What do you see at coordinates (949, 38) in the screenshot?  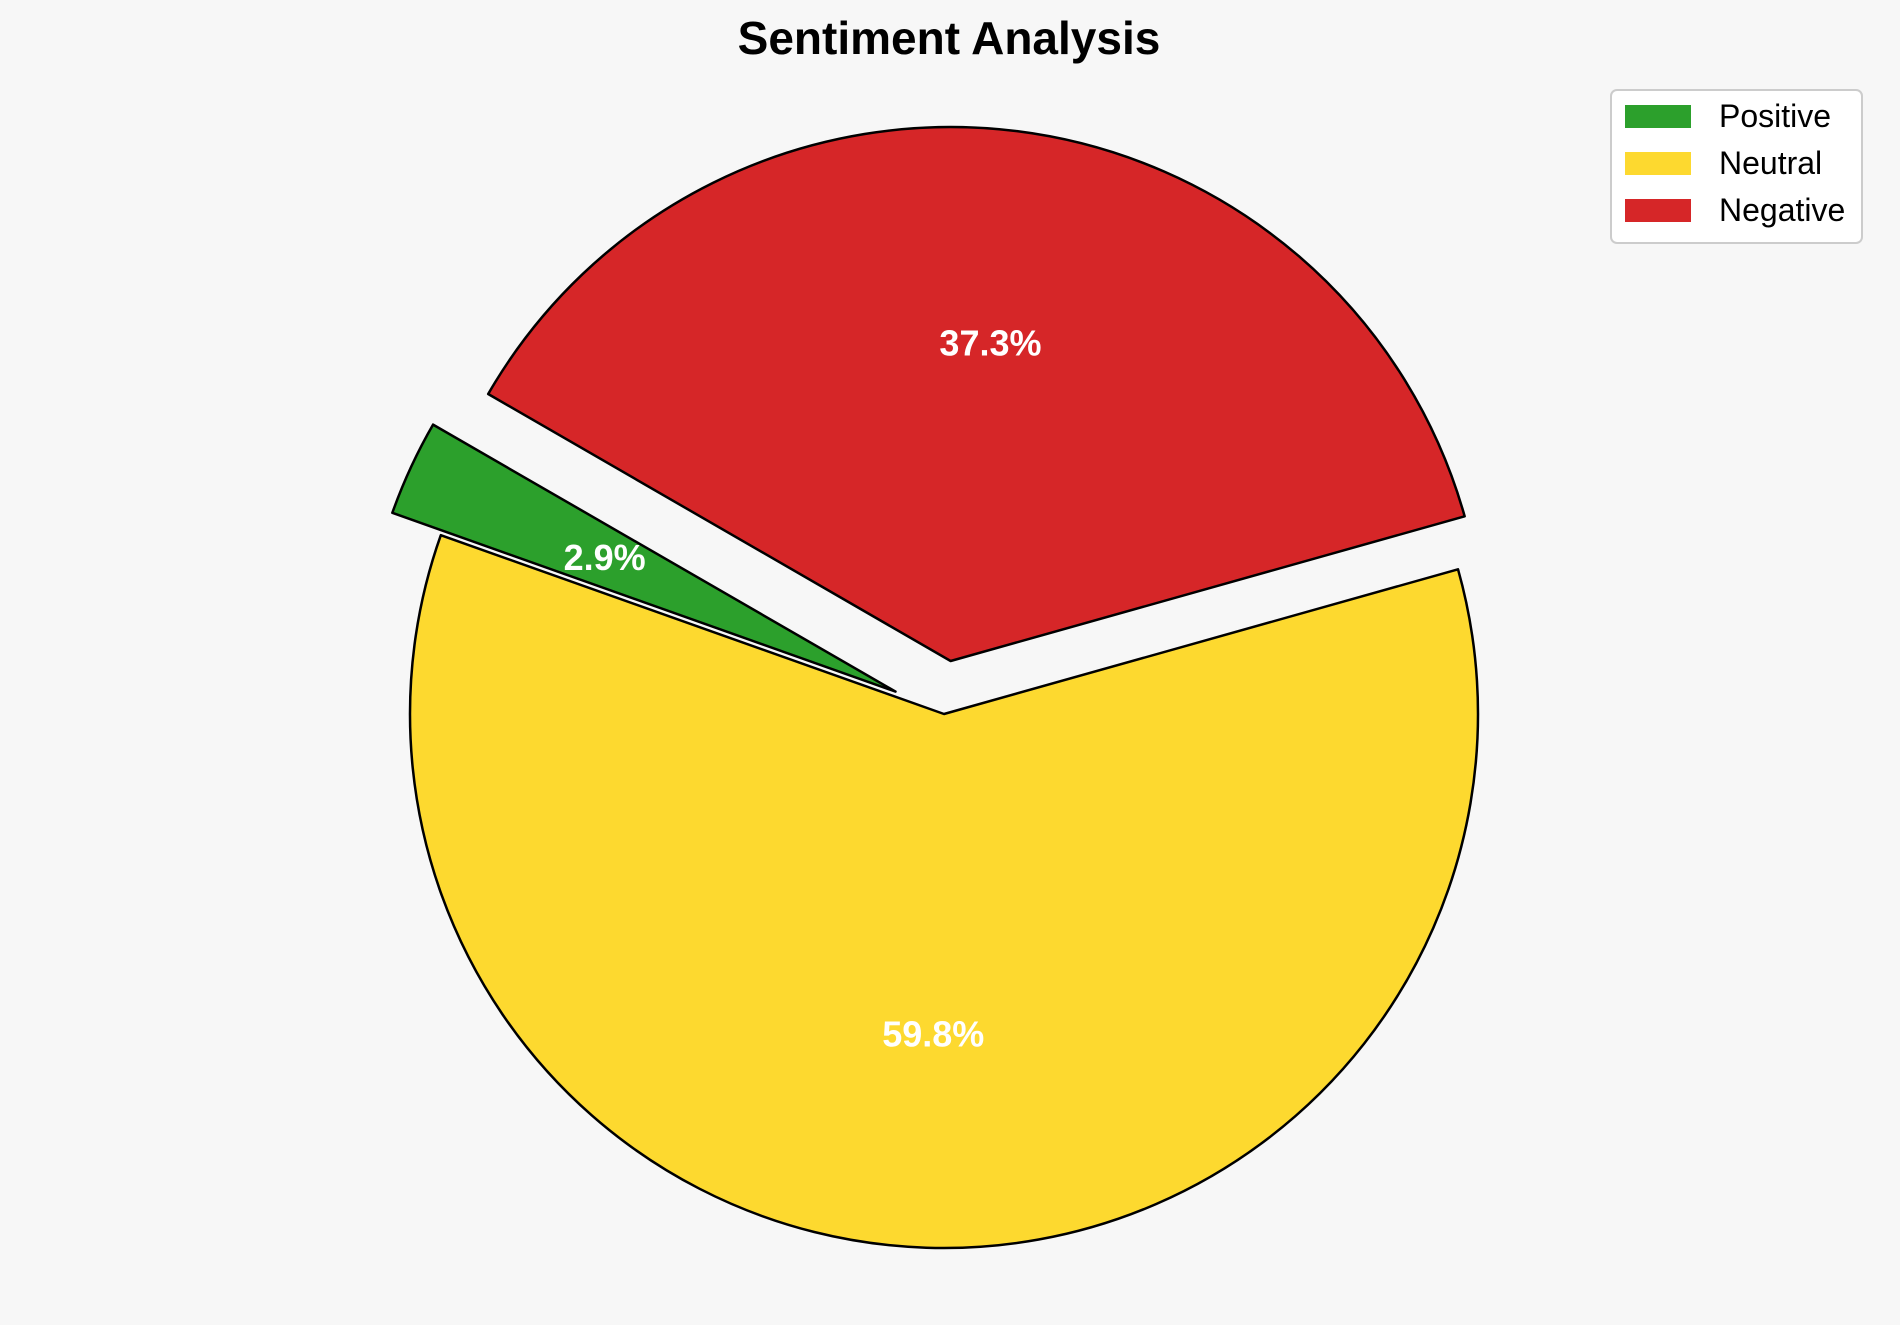 I see `chart-title: Sentiment Analysis` at bounding box center [949, 38].